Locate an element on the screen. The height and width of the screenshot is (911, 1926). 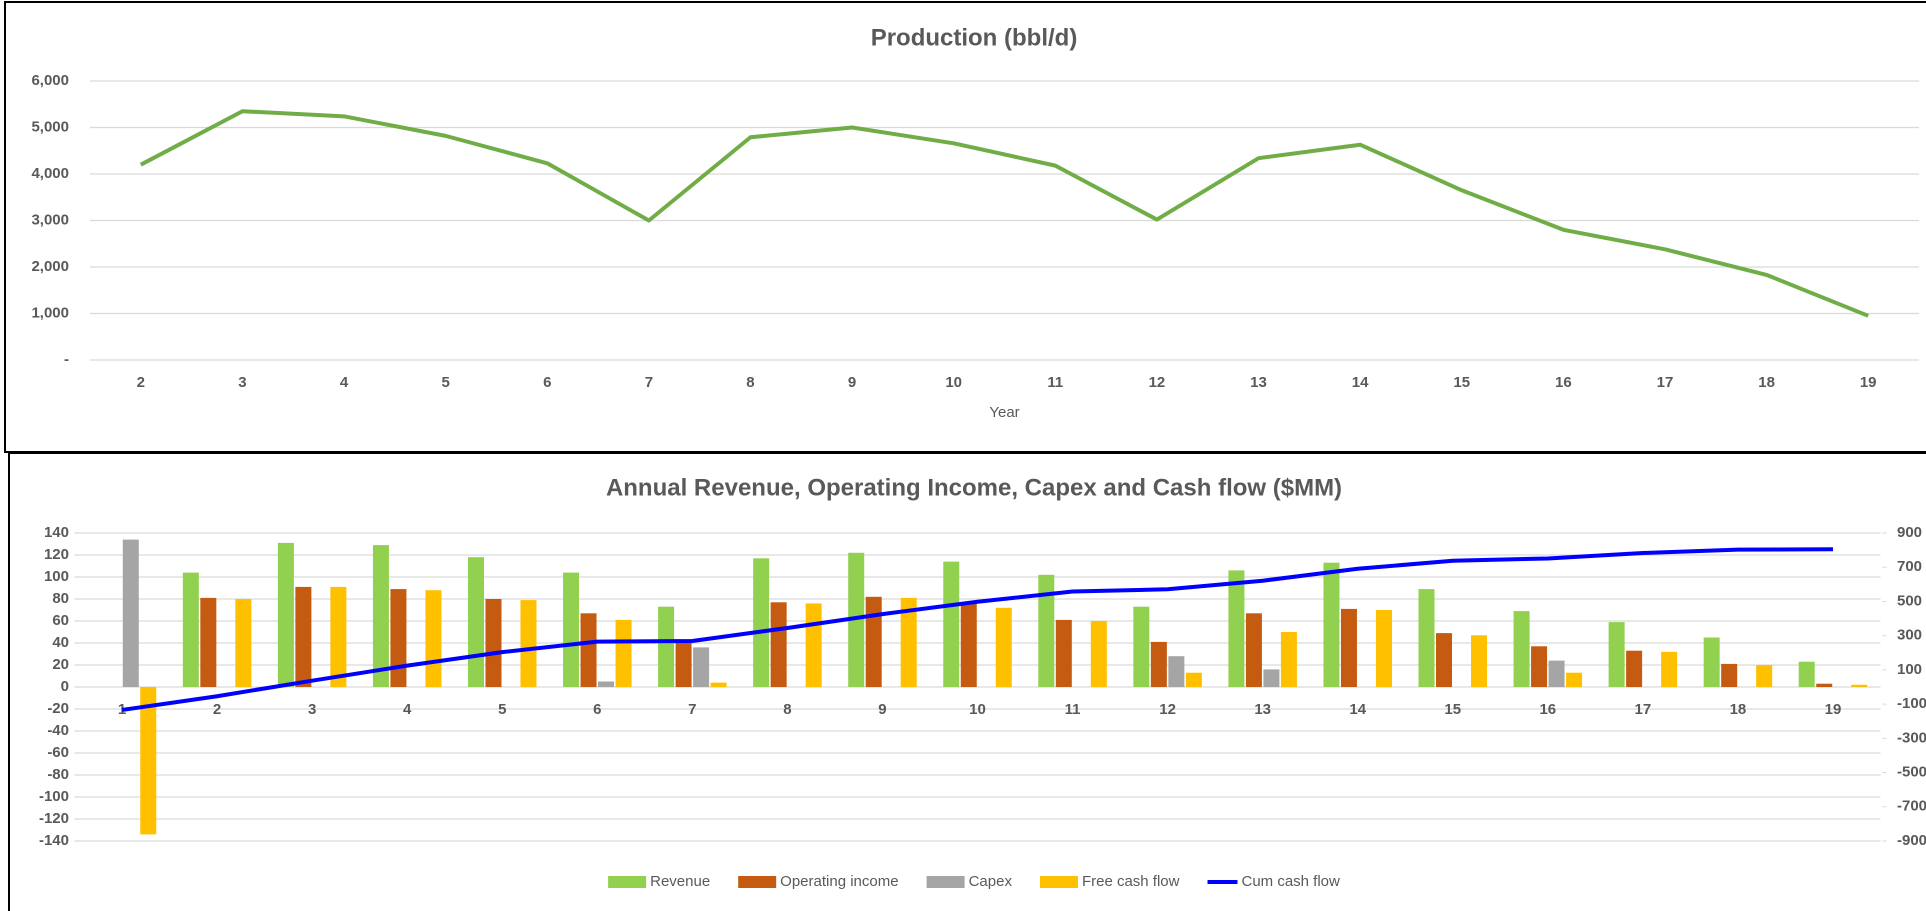
x-tick-label: 13 is located at coordinates (1258, 382).